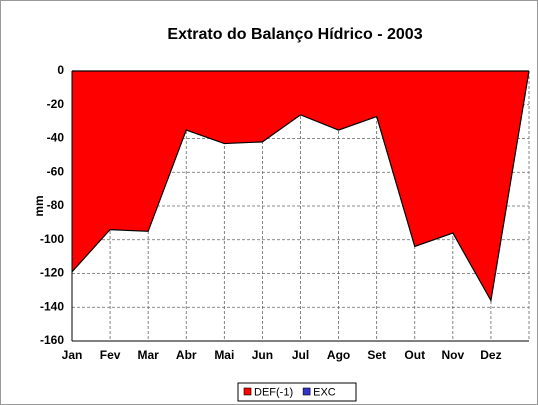 The width and height of the screenshot is (538, 405). Describe the element at coordinates (297, 392) in the screenshot. I see `legend-box` at that location.